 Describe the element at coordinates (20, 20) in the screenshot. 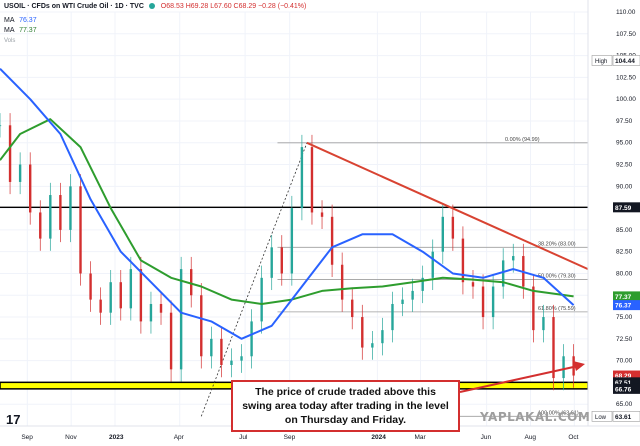

I see `ma-fast-legend: MA 76.37` at that location.